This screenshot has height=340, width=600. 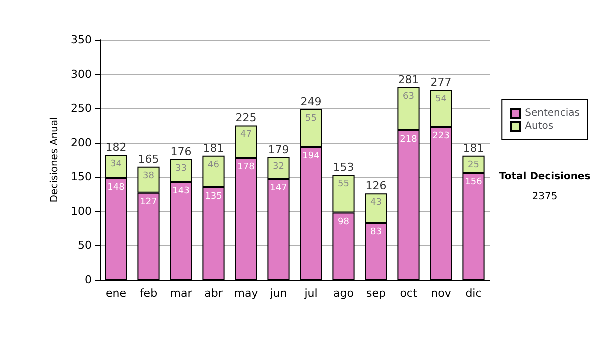 What do you see at coordinates (311, 293) in the screenshot?
I see `x-tick-label: jul` at bounding box center [311, 293].